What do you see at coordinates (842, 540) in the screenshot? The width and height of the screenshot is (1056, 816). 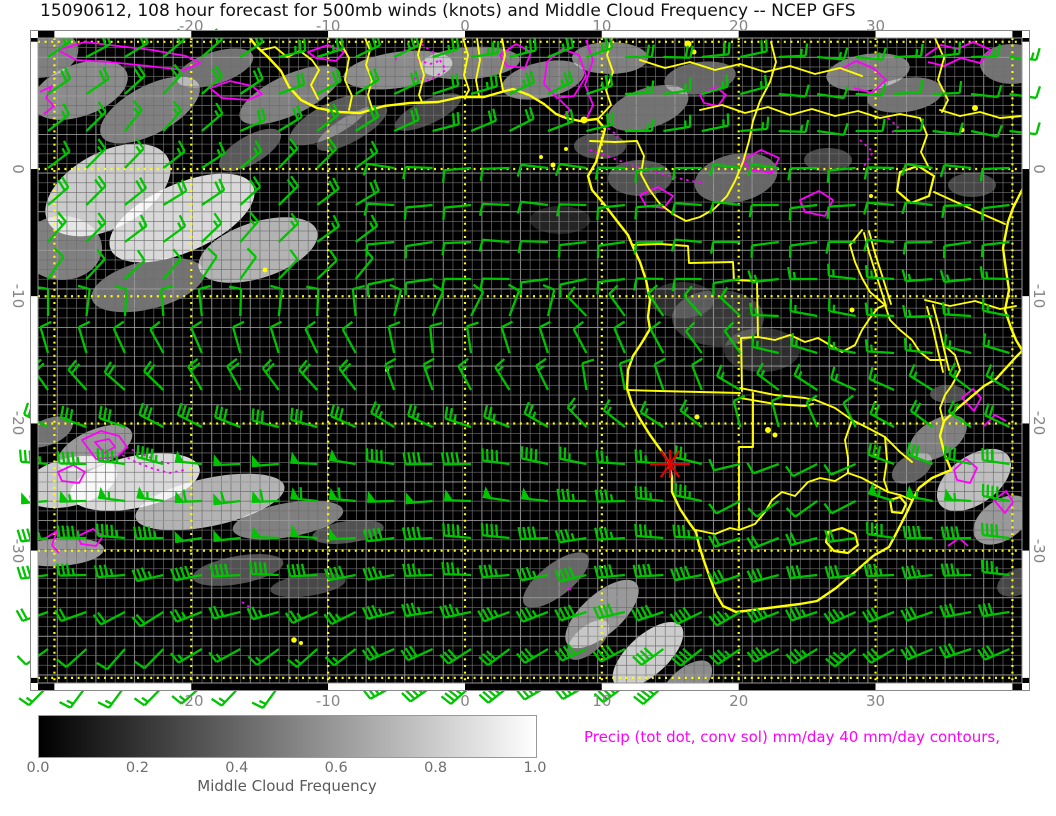 I see `lake-or-enclave-outline` at bounding box center [842, 540].